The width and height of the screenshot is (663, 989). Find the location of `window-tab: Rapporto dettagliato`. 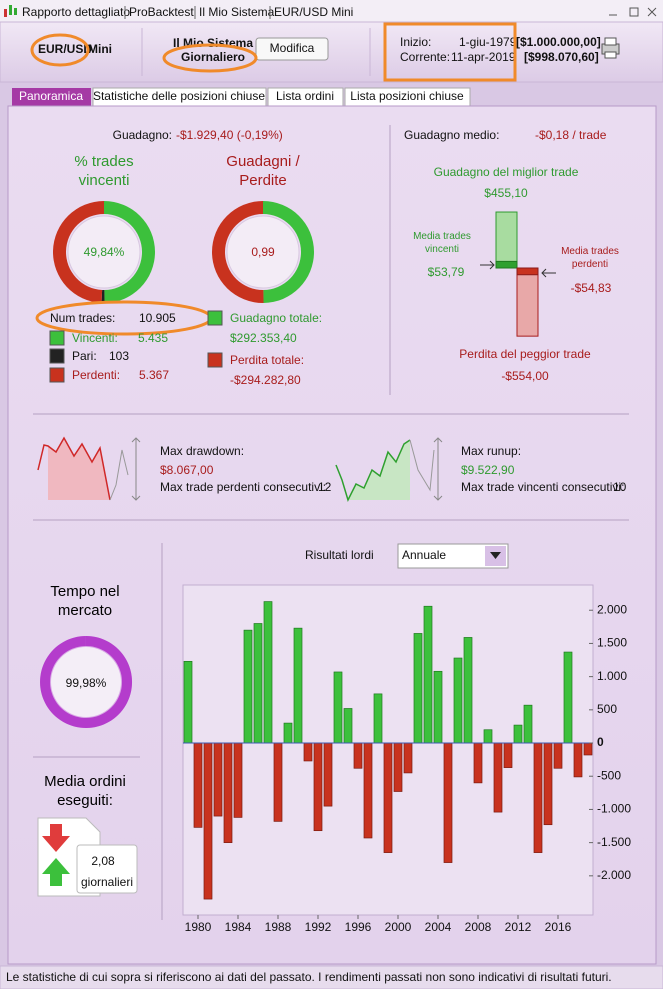

window-tab: Rapporto dettagliato is located at coordinates (76, 12).